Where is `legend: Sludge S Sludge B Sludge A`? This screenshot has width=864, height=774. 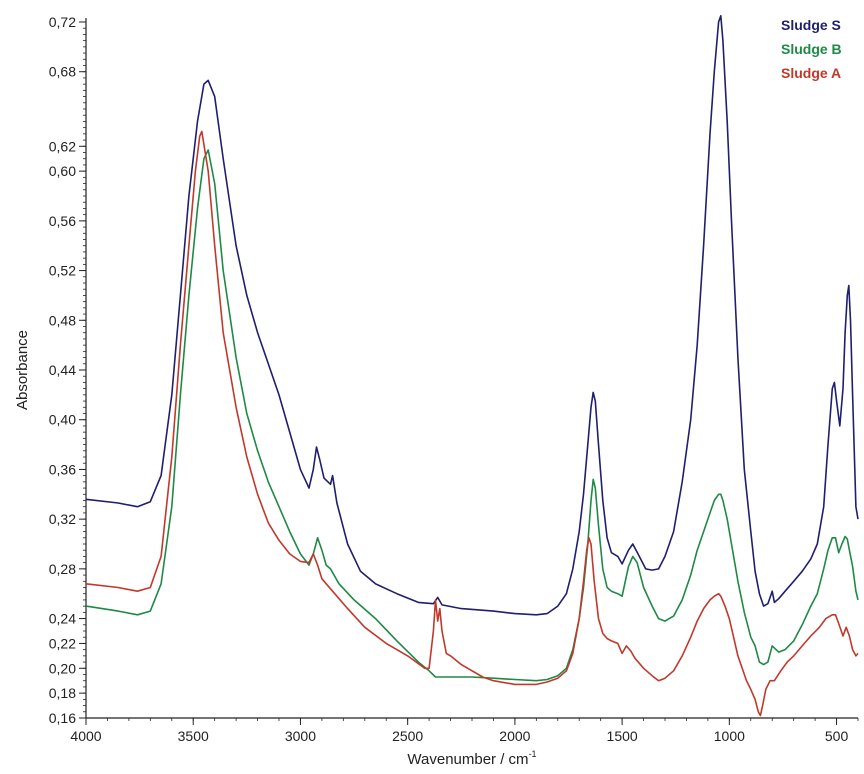 legend: Sludge S Sludge B Sludge A is located at coordinates (811, 49).